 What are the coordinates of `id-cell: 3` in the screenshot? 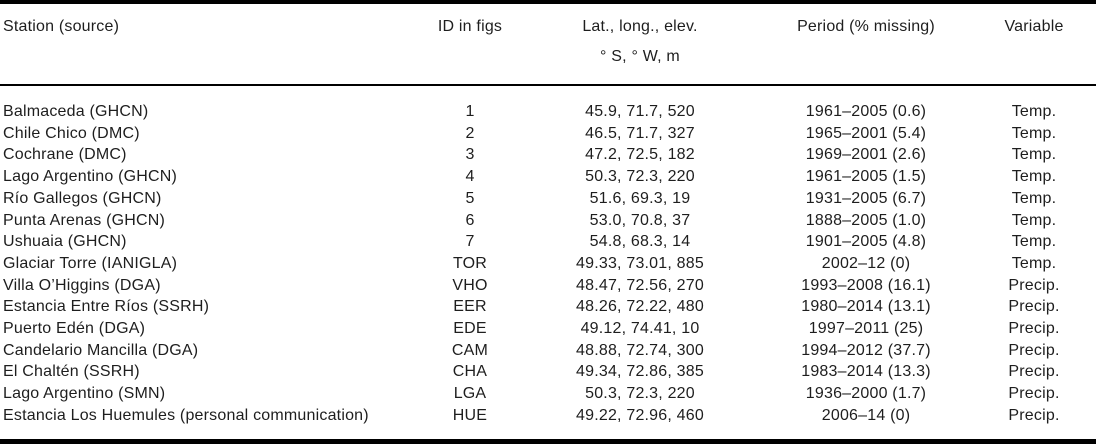 It's located at (470, 155).